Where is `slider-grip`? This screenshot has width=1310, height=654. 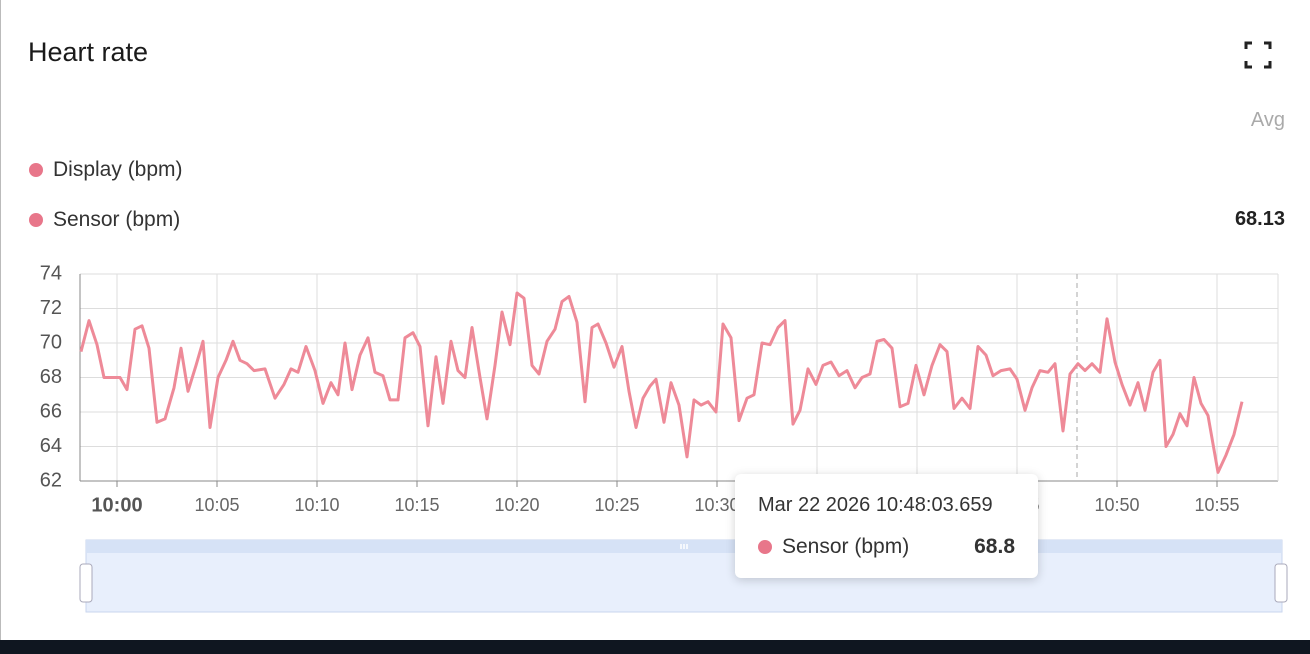 slider-grip is located at coordinates (684, 546).